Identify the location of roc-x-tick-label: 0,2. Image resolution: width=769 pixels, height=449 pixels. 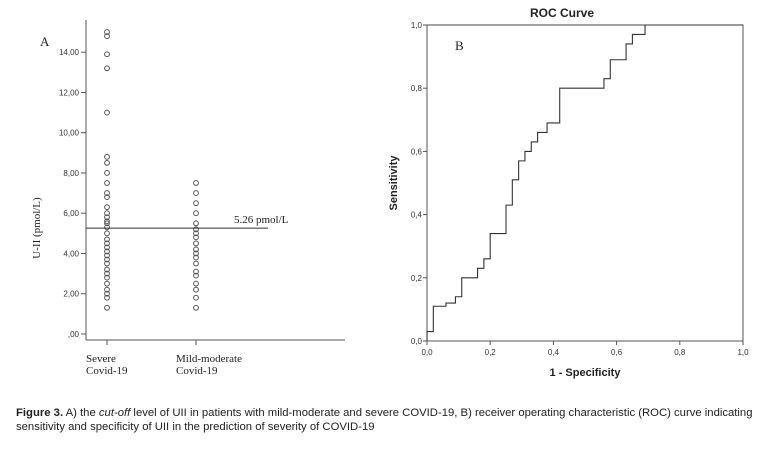
(491, 352).